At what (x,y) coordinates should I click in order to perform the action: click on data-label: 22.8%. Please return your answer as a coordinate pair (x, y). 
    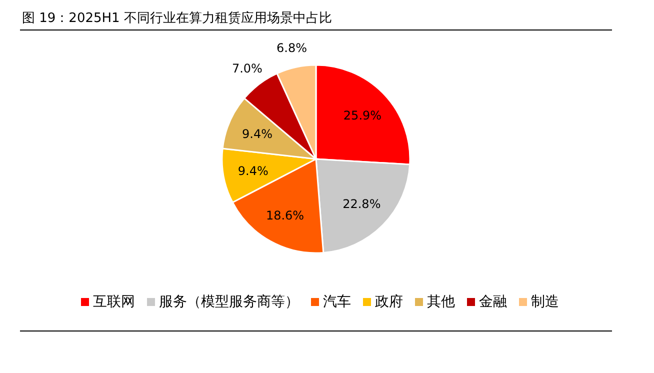
    Looking at the image, I should click on (361, 204).